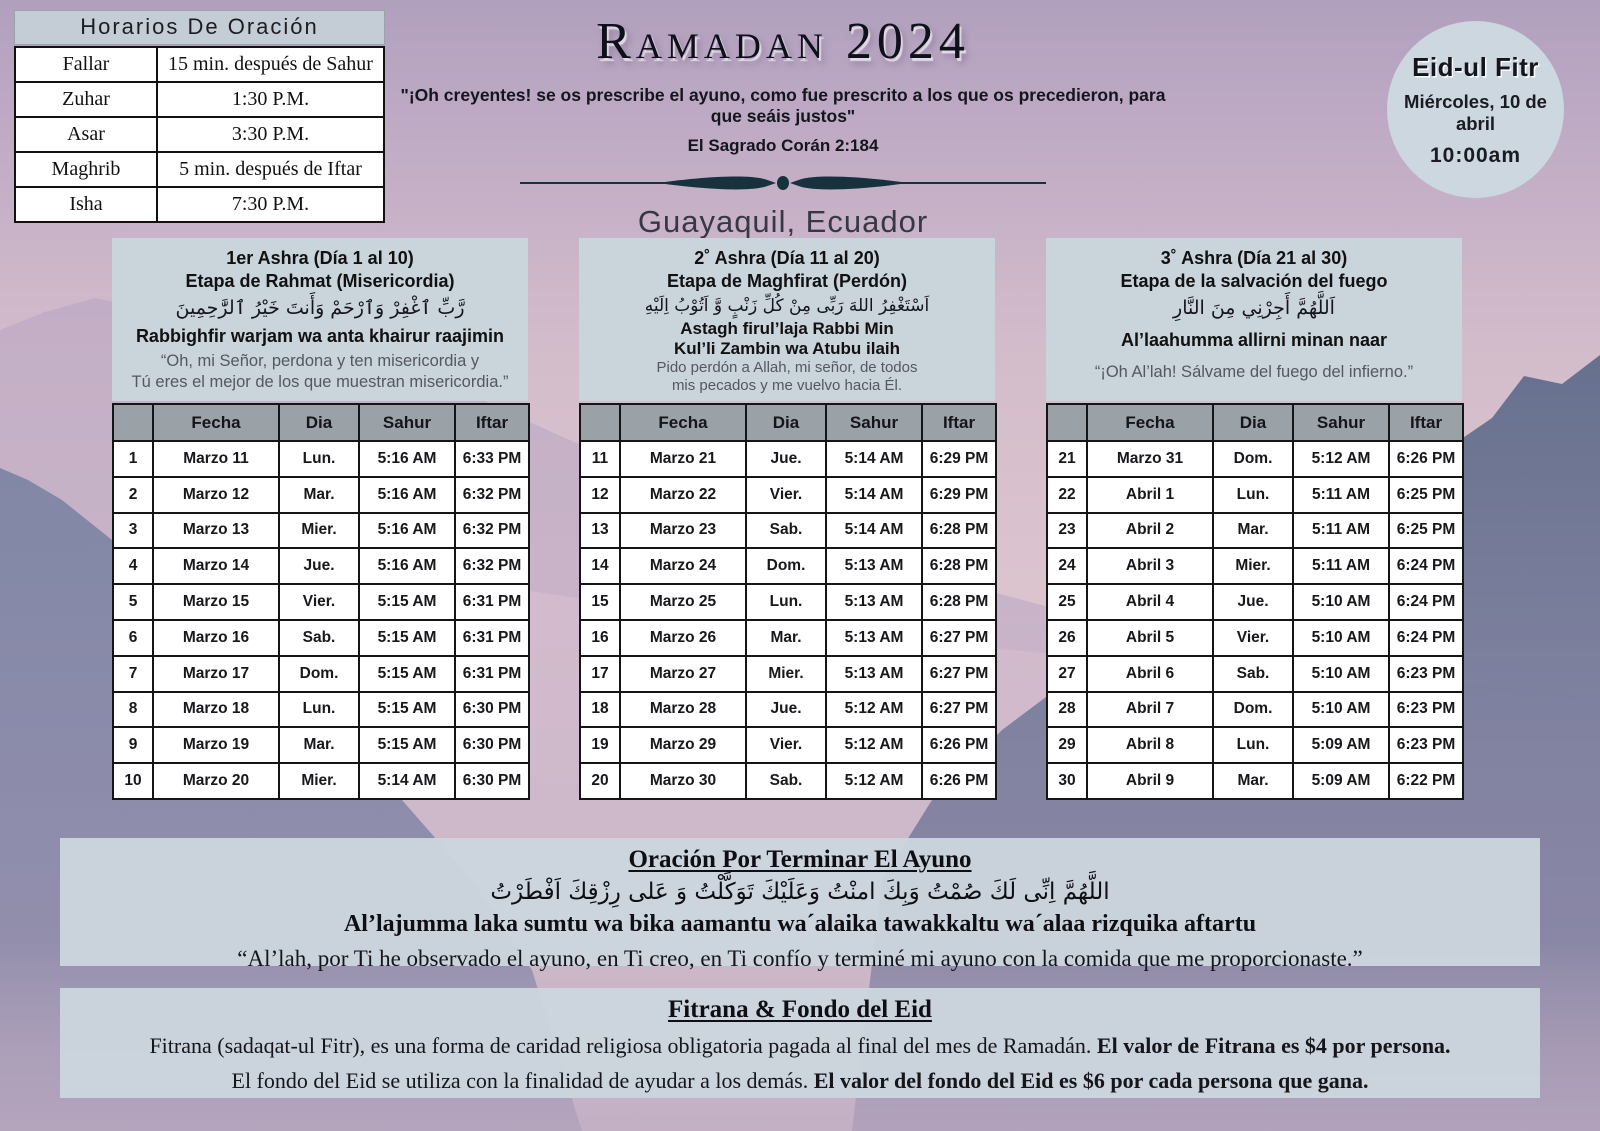  What do you see at coordinates (133, 459) in the screenshot?
I see `table-cell: 1` at bounding box center [133, 459].